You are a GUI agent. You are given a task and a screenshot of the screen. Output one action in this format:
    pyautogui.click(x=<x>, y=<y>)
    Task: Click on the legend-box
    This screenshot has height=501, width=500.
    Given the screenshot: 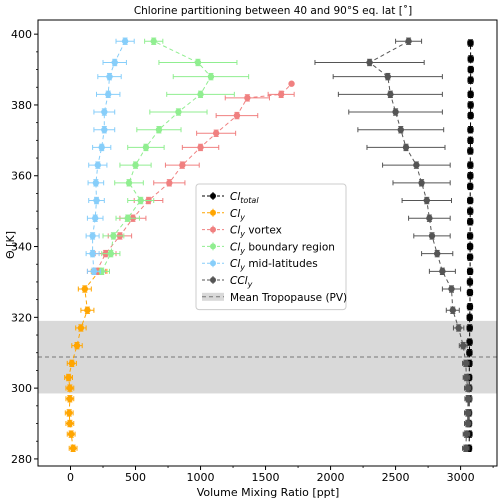 What is the action you would take?
    pyautogui.click(x=271, y=247)
    